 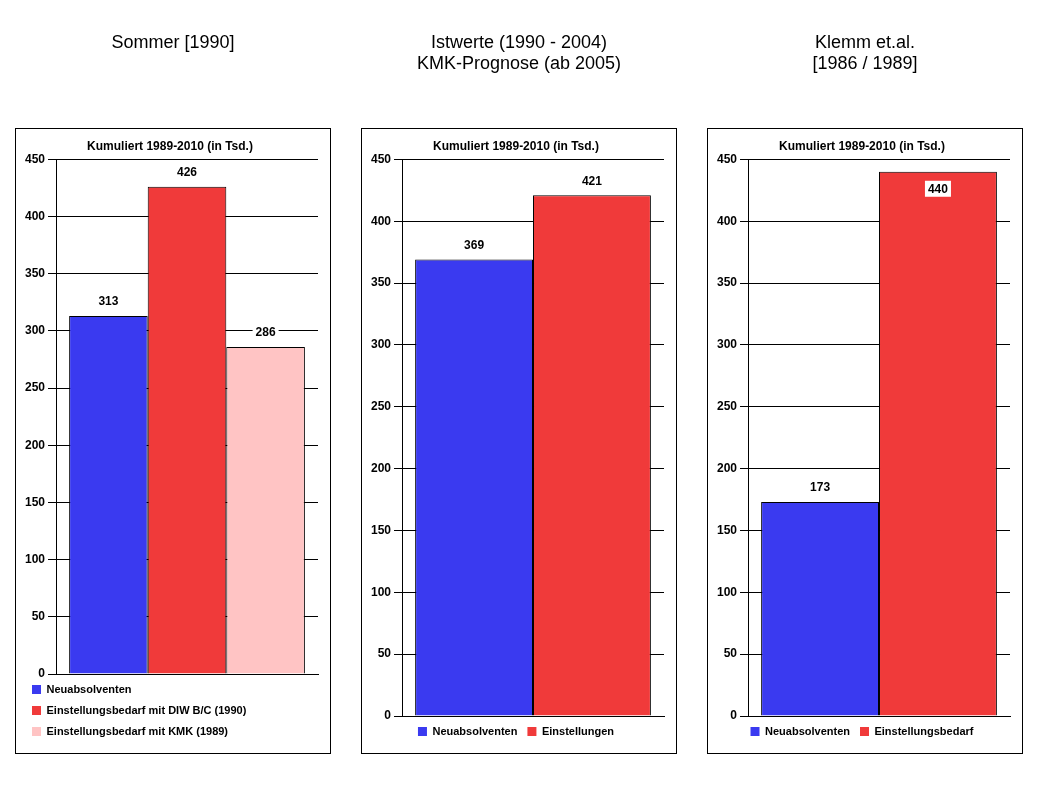 What do you see at coordinates (173, 42) in the screenshot?
I see `chart-title: Sommer [1990]` at bounding box center [173, 42].